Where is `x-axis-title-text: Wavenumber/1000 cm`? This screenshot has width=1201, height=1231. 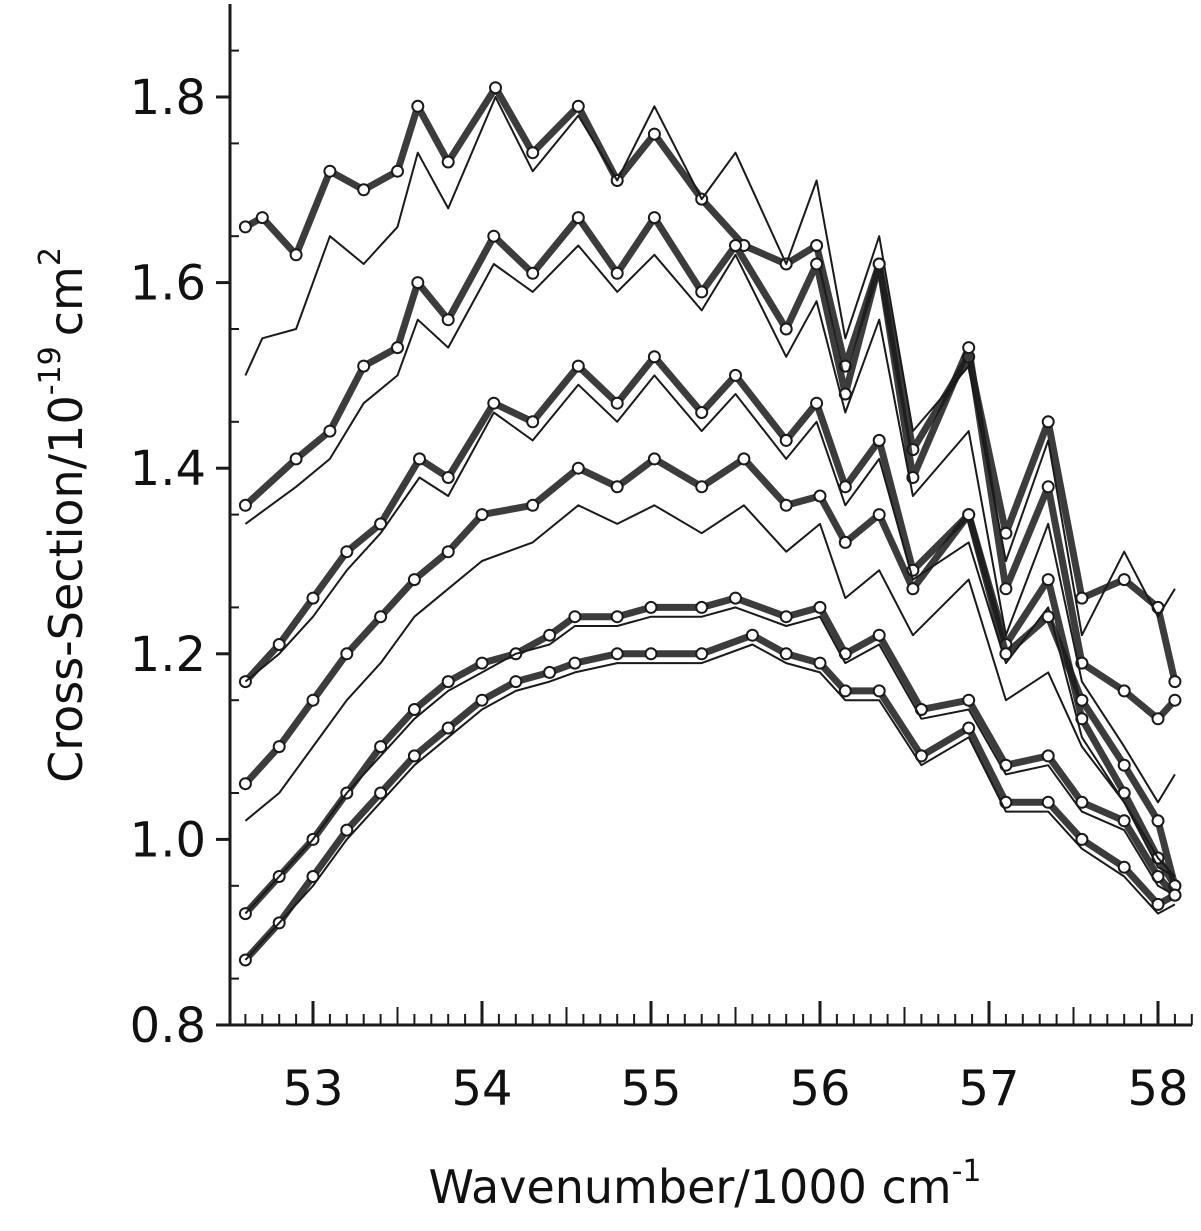 x-axis-title-text: Wavenumber/1000 cm is located at coordinates (690, 1187).